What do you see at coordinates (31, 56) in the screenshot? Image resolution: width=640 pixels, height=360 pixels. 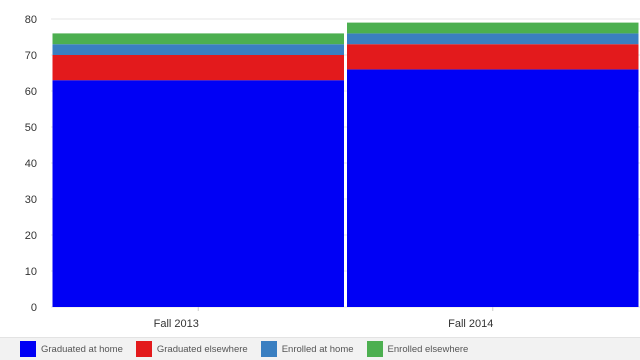 I see `y-tick-label: 70` at bounding box center [31, 56].